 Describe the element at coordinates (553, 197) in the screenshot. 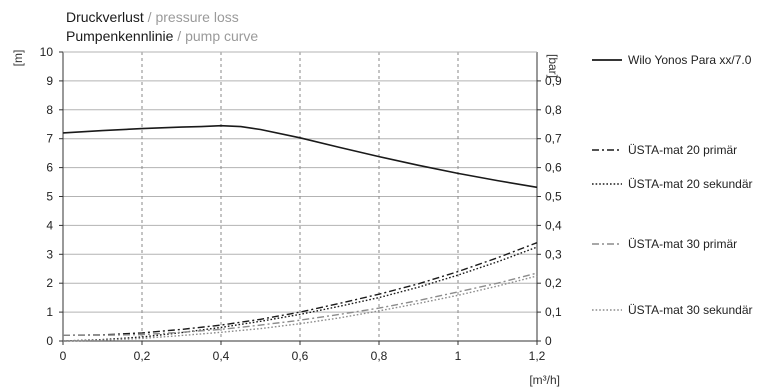

I see `y-right-tick-label: 0,5` at that location.